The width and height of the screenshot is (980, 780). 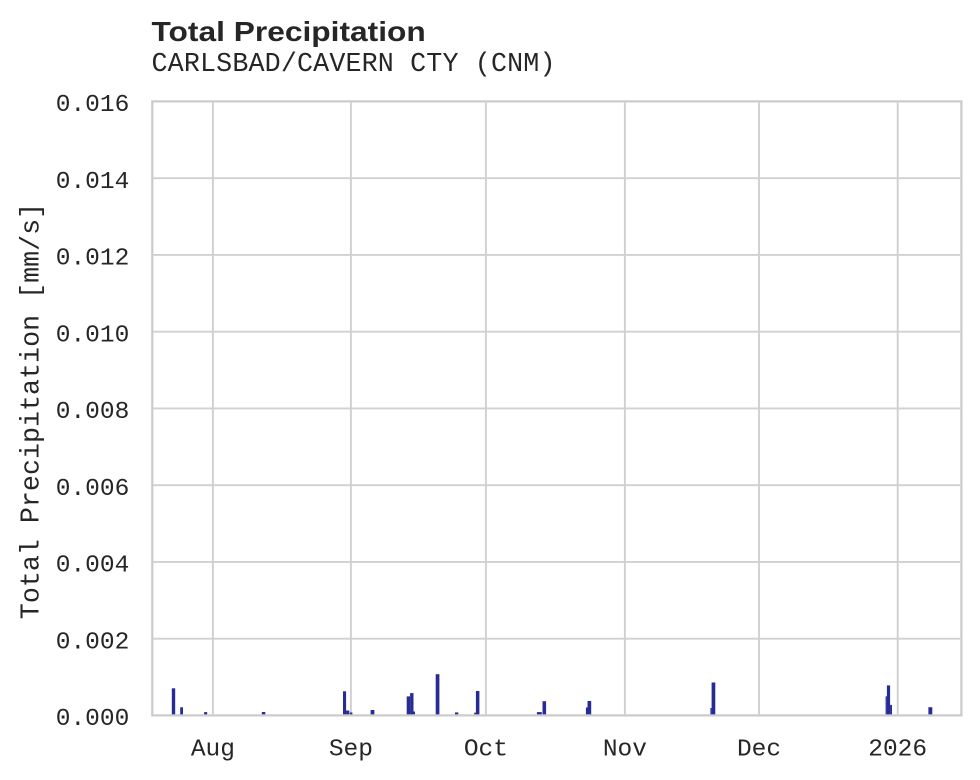 What do you see at coordinates (625, 750) in the screenshot?
I see `svg-text: Nov` at bounding box center [625, 750].